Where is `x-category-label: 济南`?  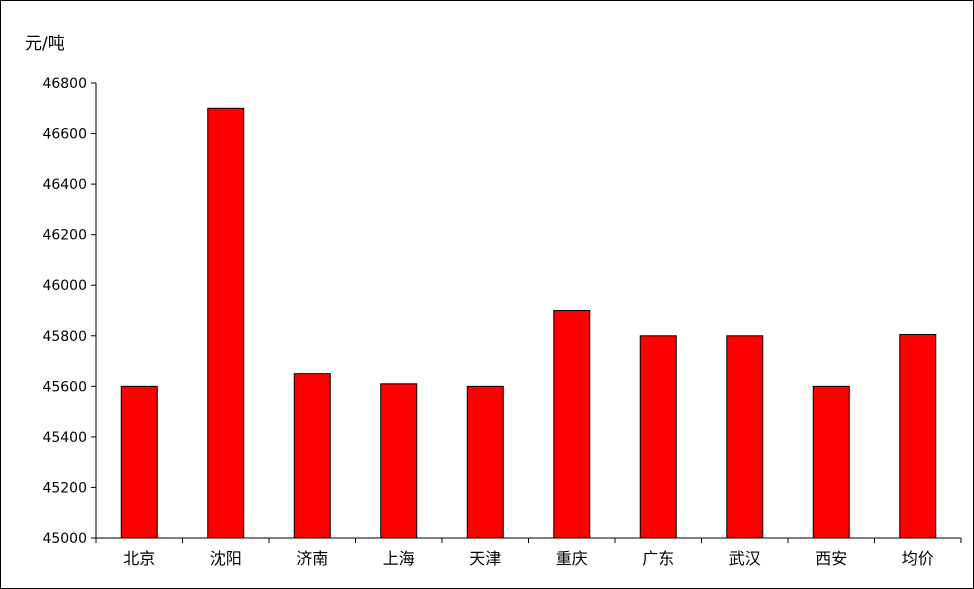
x-category-label: 济南 is located at coordinates (312, 558).